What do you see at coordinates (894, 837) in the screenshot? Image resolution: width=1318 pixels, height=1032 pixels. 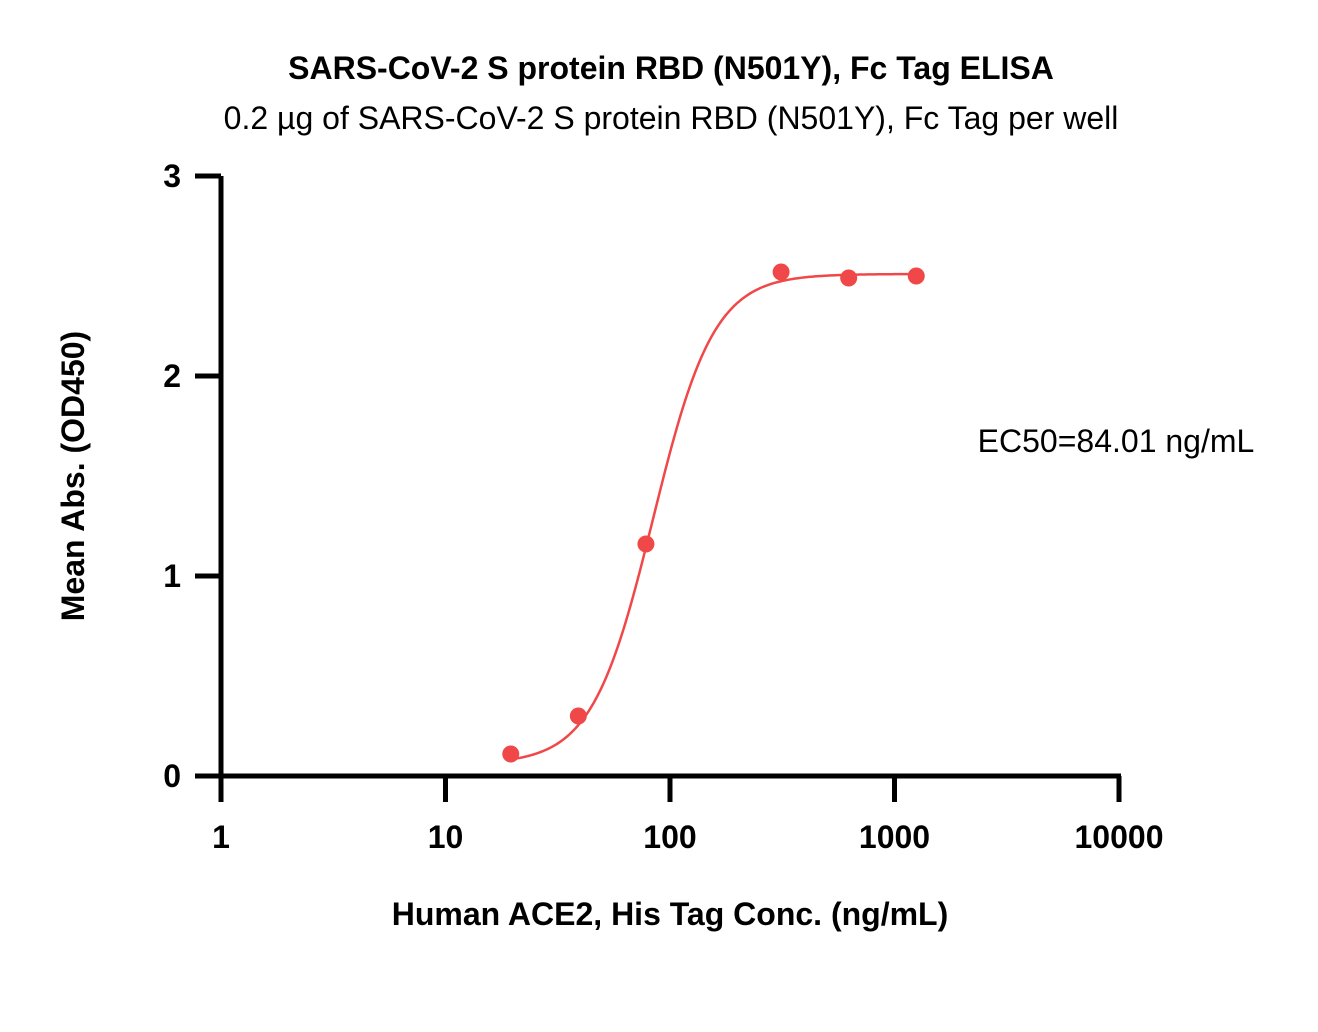 I see `x-tick-label: 1000` at bounding box center [894, 837].